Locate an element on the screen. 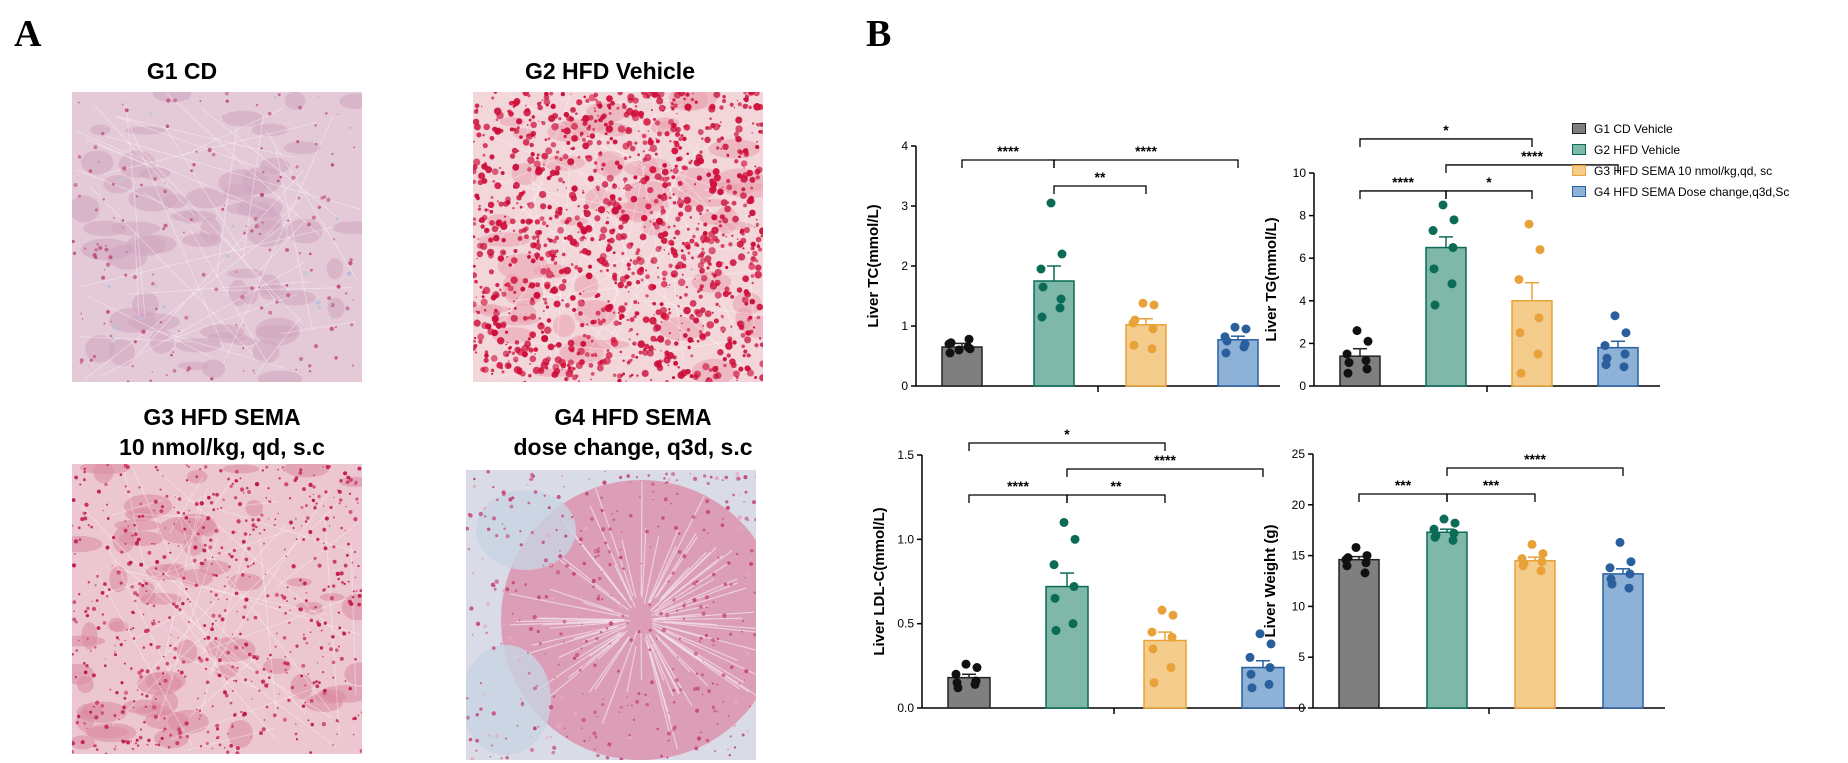  y-tick-label: 5 is located at coordinates (1301, 657).